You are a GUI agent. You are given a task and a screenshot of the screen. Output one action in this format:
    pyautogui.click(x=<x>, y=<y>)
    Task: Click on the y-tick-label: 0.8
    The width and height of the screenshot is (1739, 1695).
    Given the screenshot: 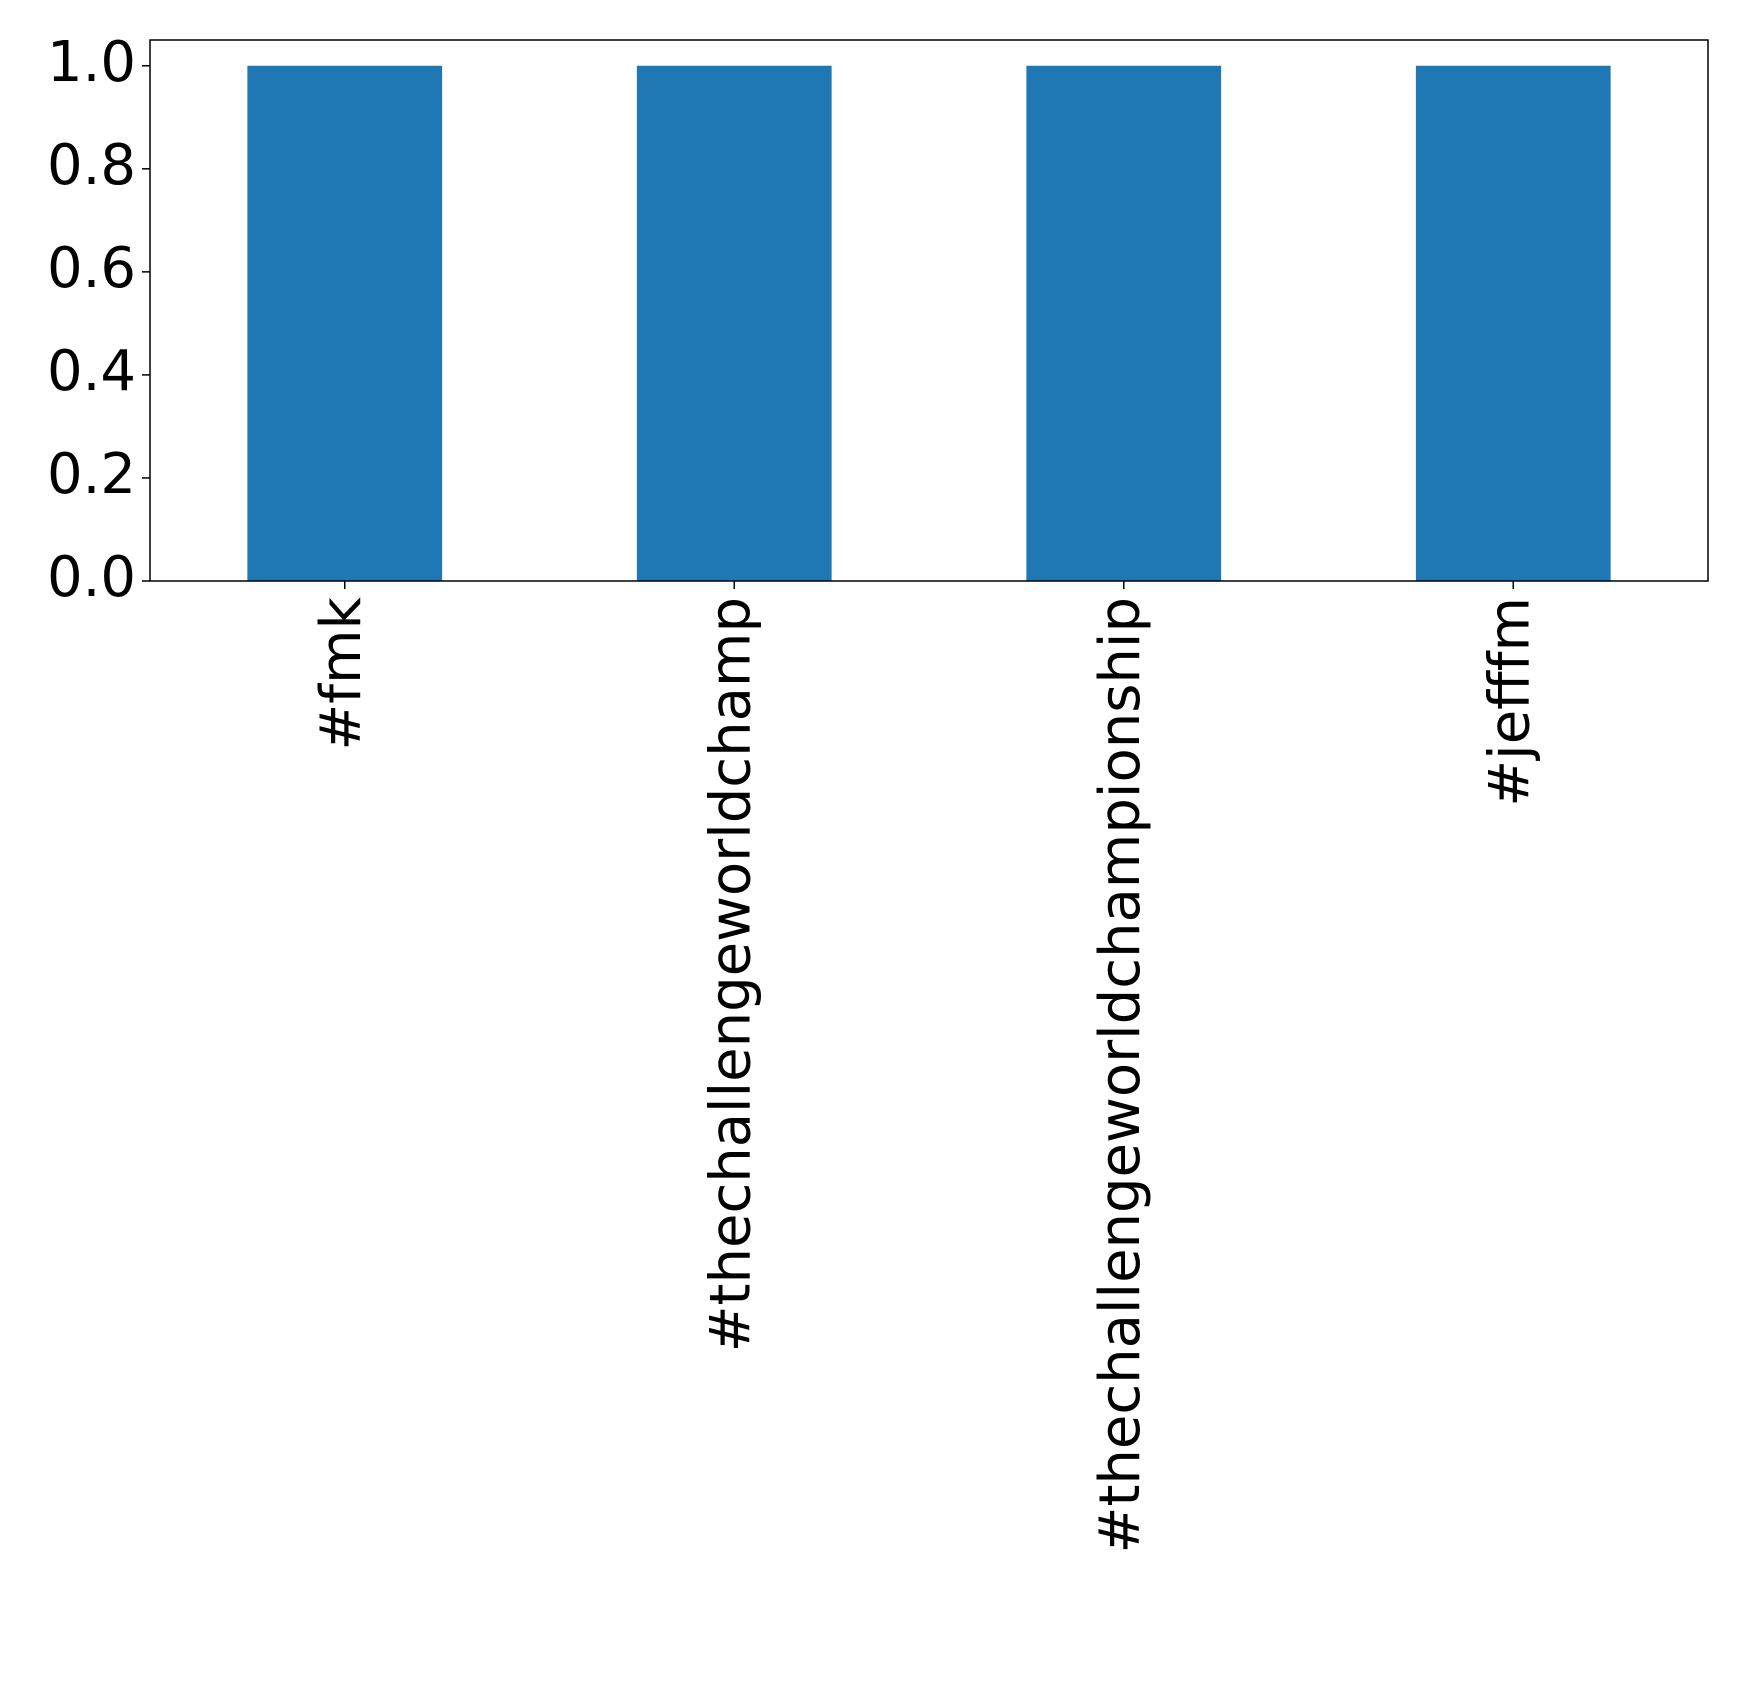 What is the action you would take?
    pyautogui.click(x=91, y=165)
    